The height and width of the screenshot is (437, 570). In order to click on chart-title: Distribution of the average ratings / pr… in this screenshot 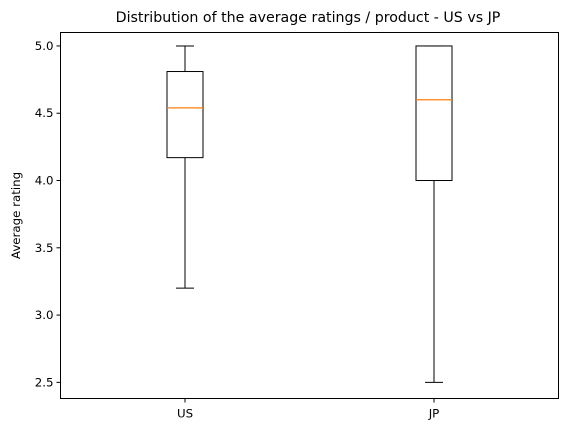, I will do `click(308, 18)`.